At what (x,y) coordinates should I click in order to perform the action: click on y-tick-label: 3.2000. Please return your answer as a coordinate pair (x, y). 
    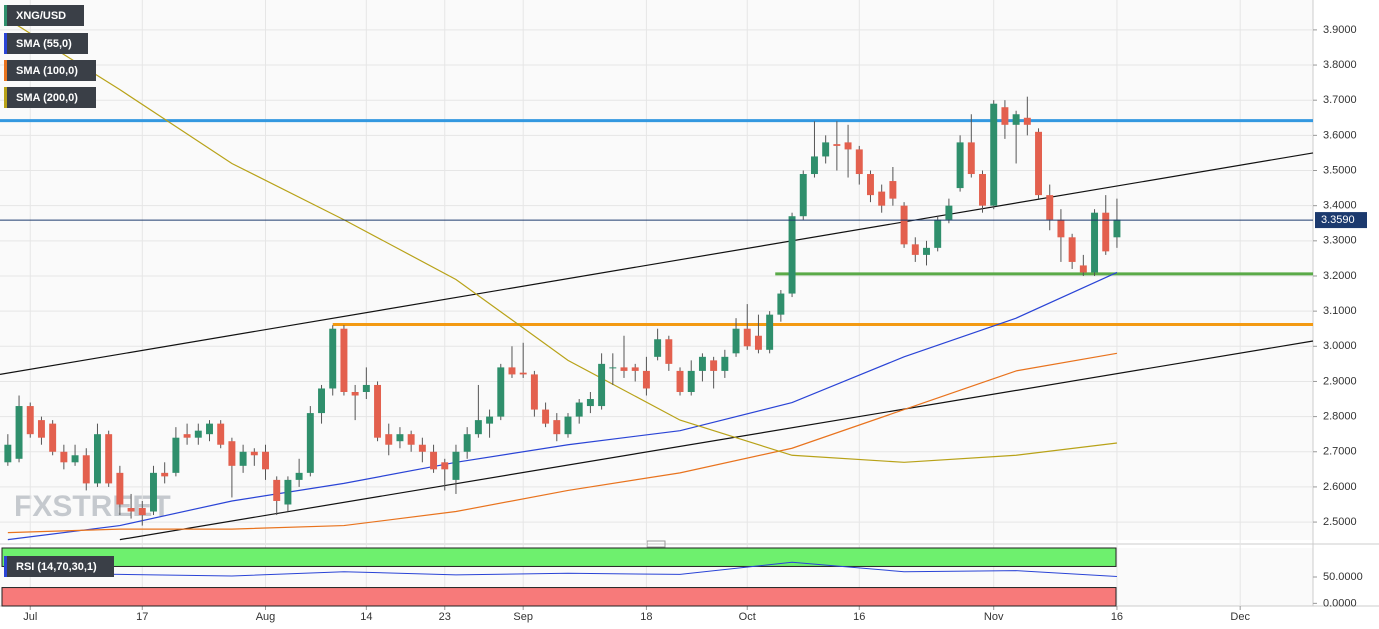
    Looking at the image, I should click on (1340, 276).